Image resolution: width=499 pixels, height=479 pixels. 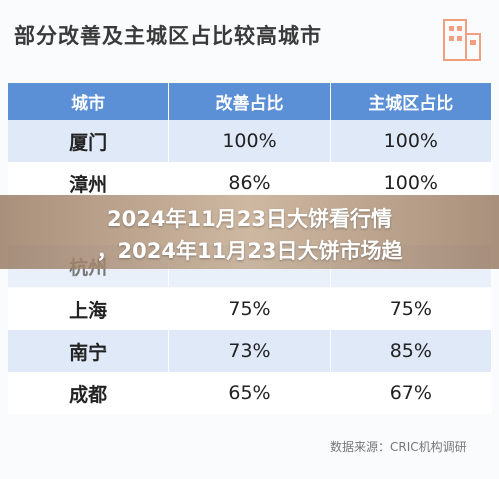 I want to click on header-row: 城市 改善占比 主城区占比, so click(x=250, y=101).